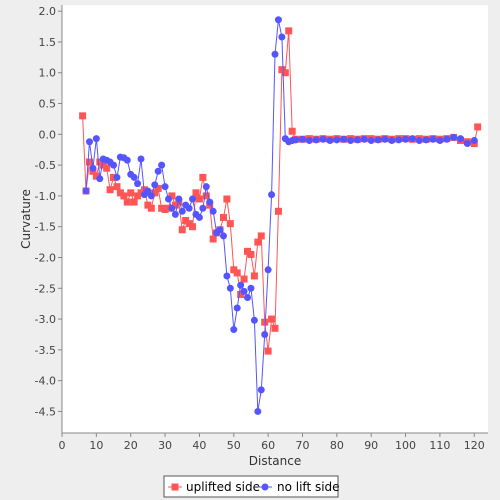 This screenshot has height=500, width=500. I want to click on y-tick-label: -2.0, so click(45, 257).